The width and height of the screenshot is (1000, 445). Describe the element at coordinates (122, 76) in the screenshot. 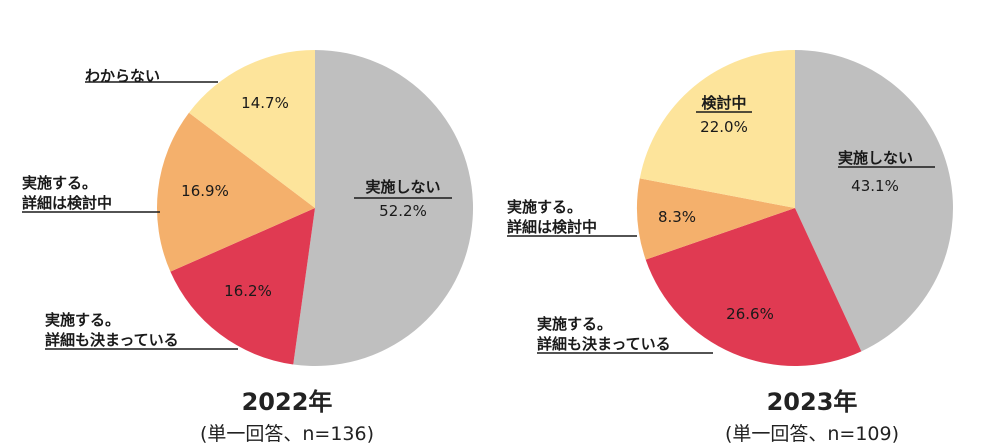

I see `category-label-other: わからない` at that location.